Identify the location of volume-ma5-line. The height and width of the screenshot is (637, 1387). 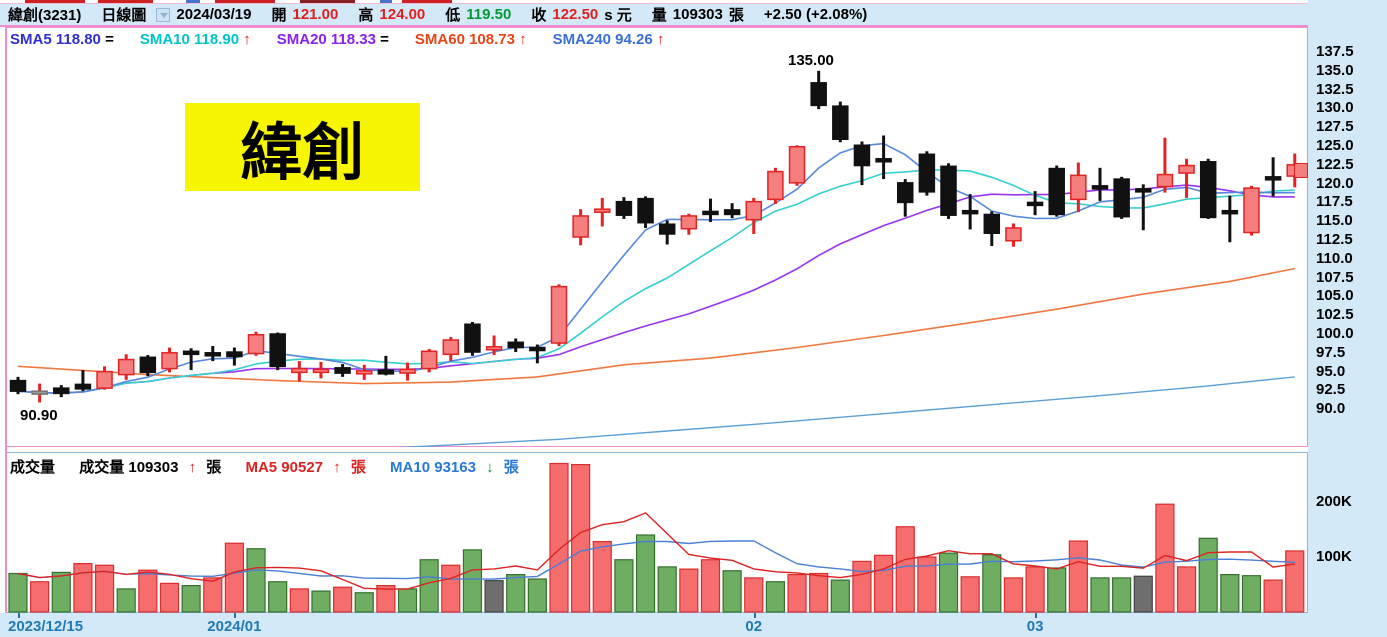
(656, 551).